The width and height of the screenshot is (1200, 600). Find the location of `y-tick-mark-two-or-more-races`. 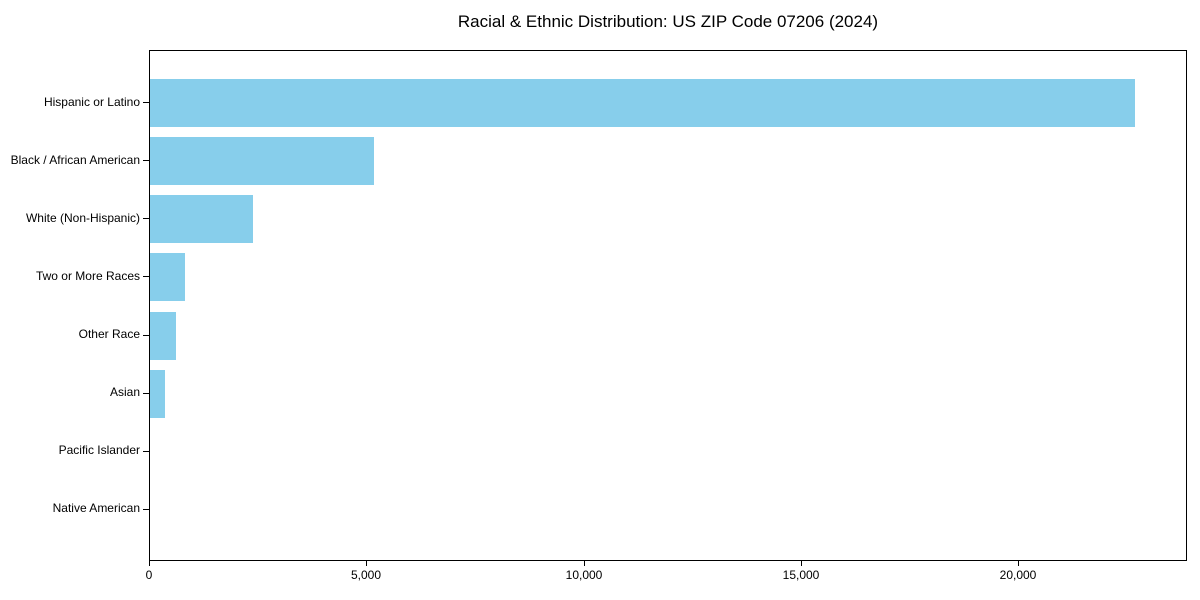

y-tick-mark-two-or-more-races is located at coordinates (146, 276).